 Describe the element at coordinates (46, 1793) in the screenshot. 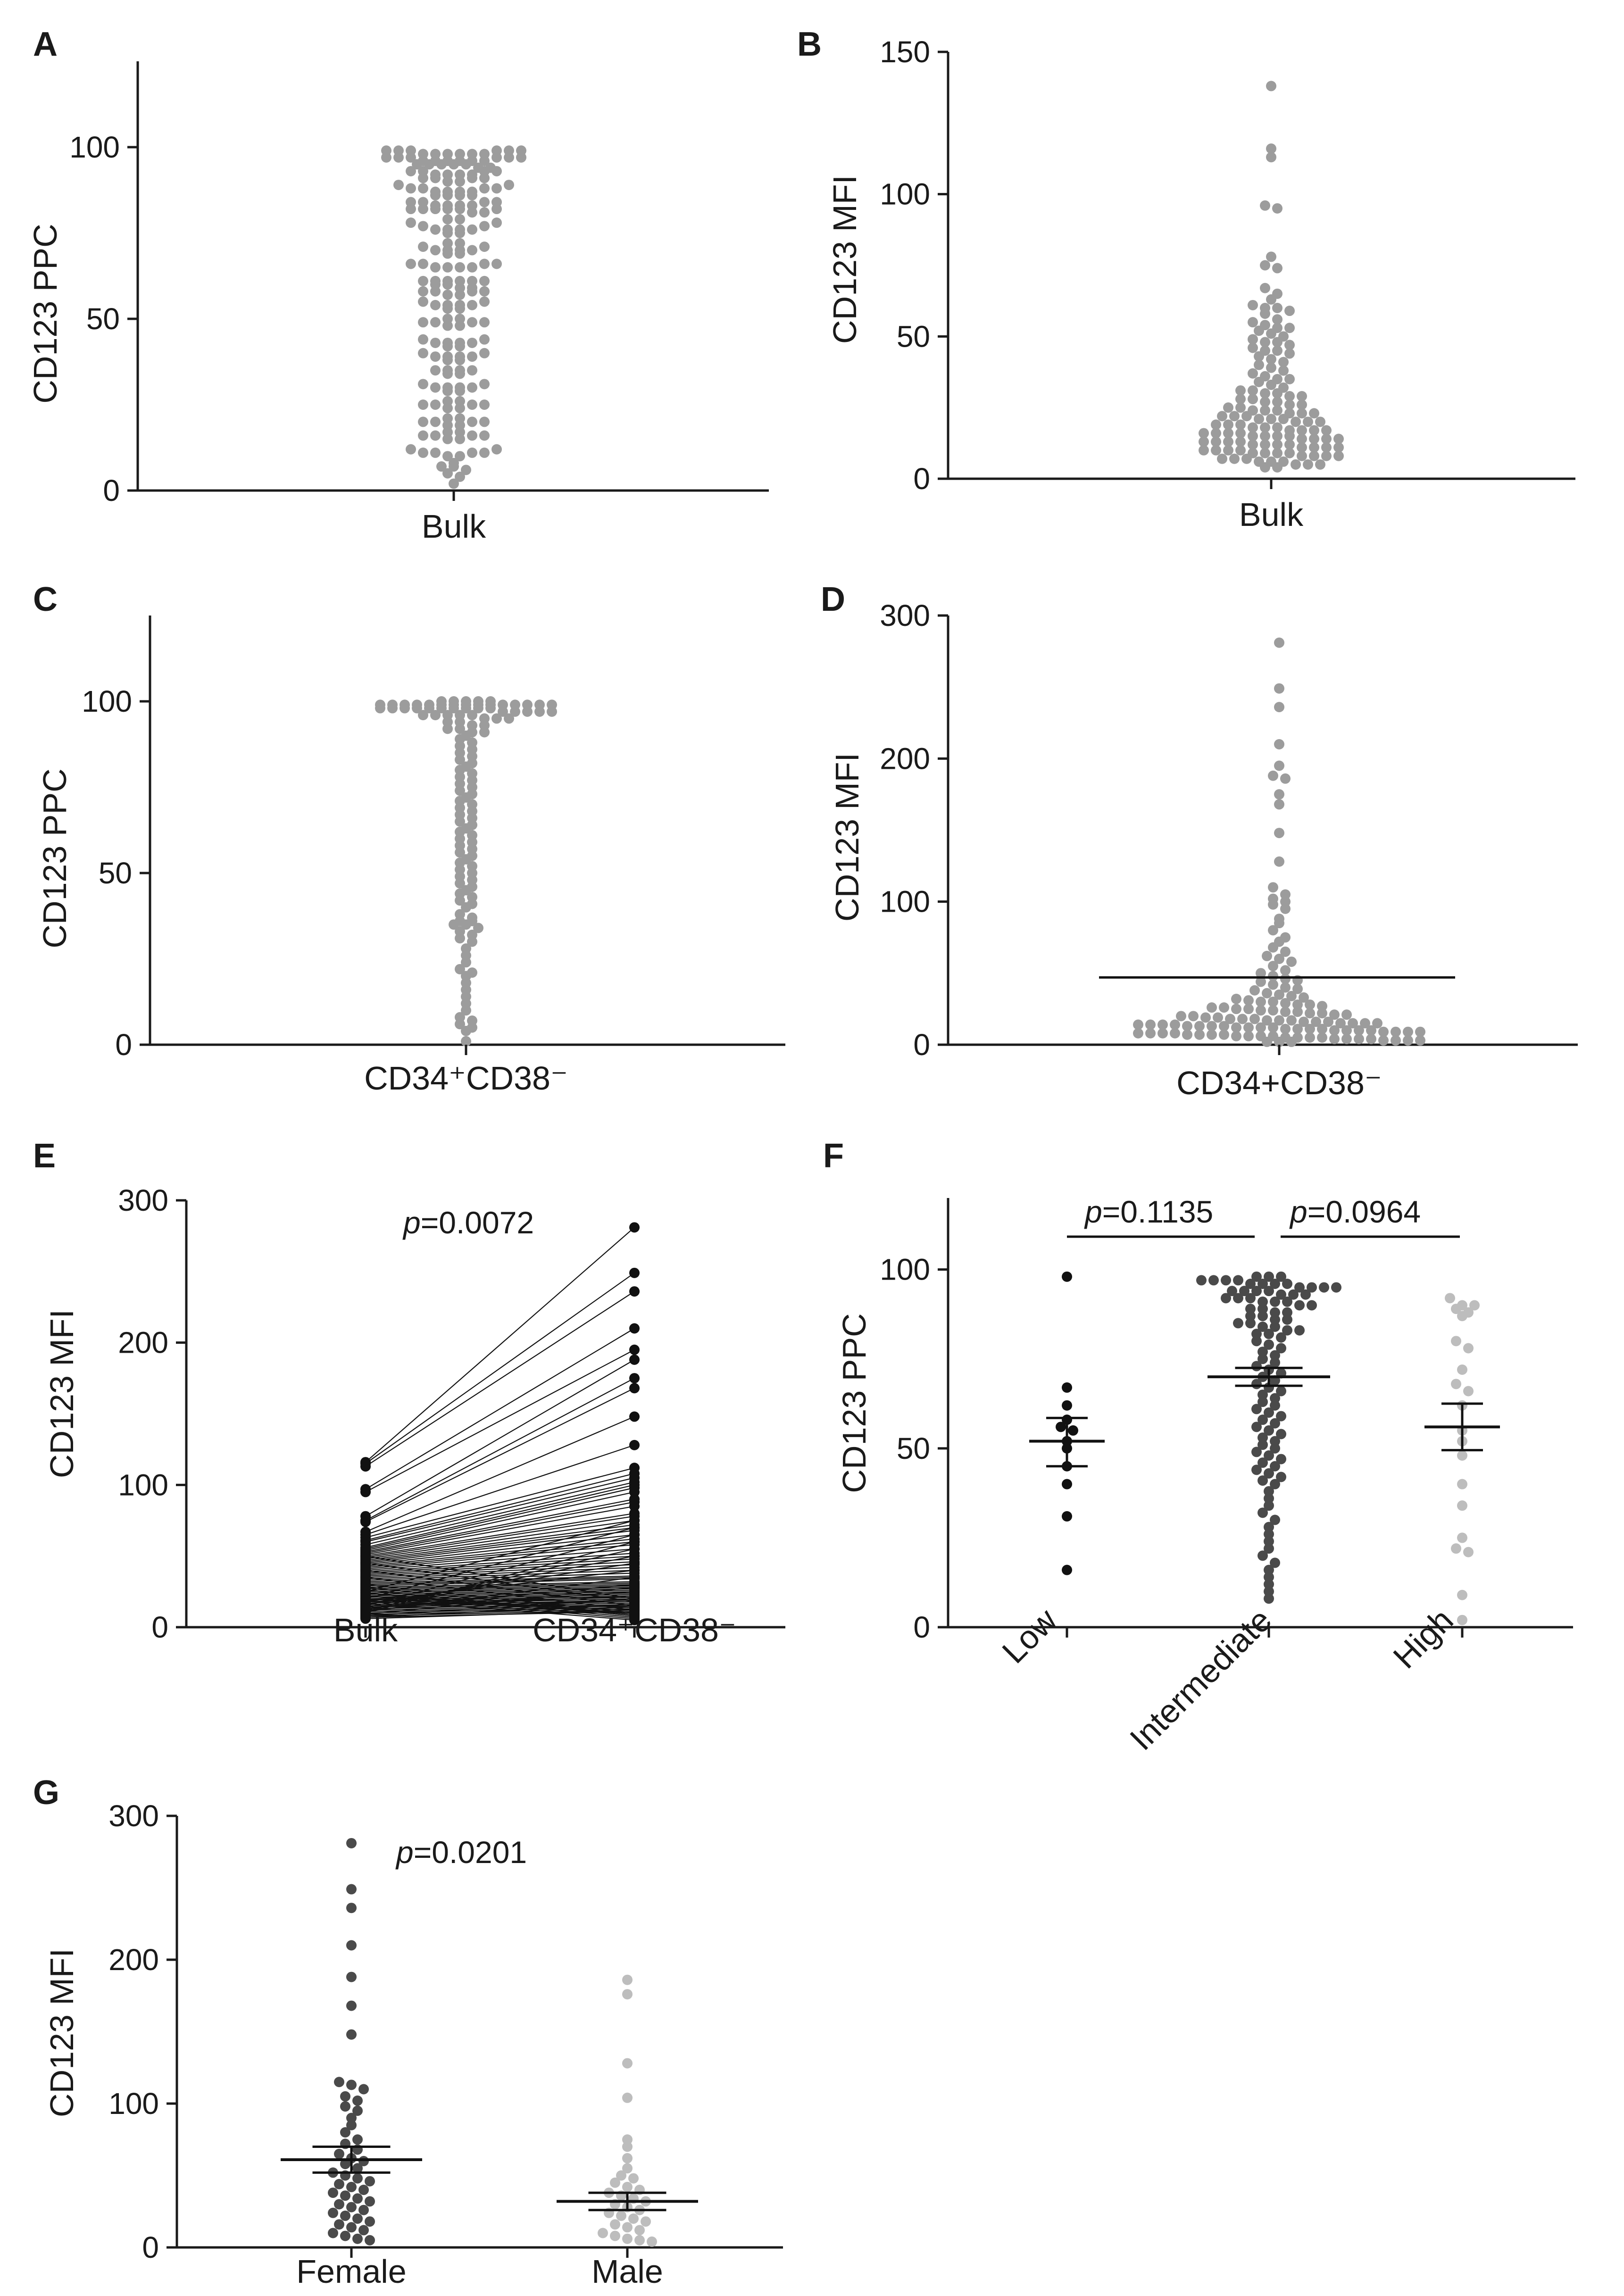

I see `panel-letter-g: G` at that location.